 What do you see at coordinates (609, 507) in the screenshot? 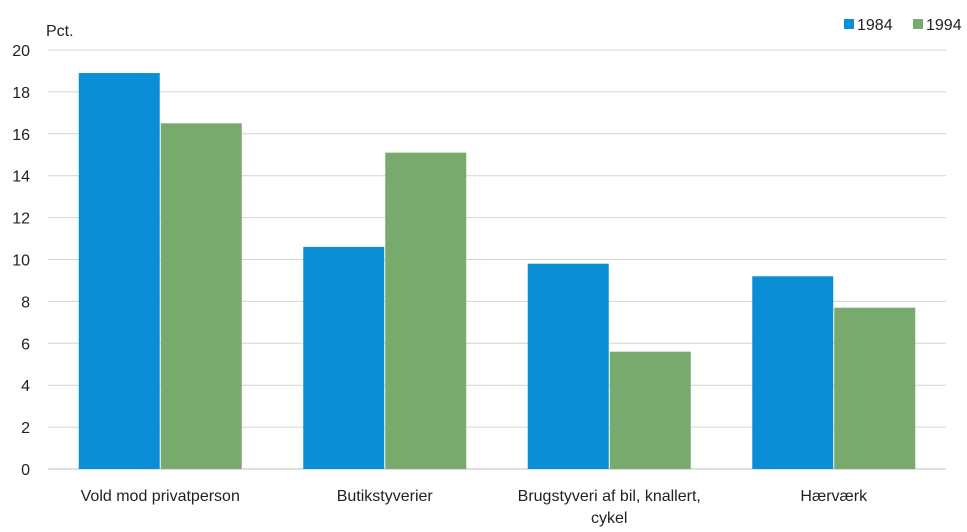
I see `x-category-label: Brugstyveri af bil, knallert, cykel` at bounding box center [609, 507].